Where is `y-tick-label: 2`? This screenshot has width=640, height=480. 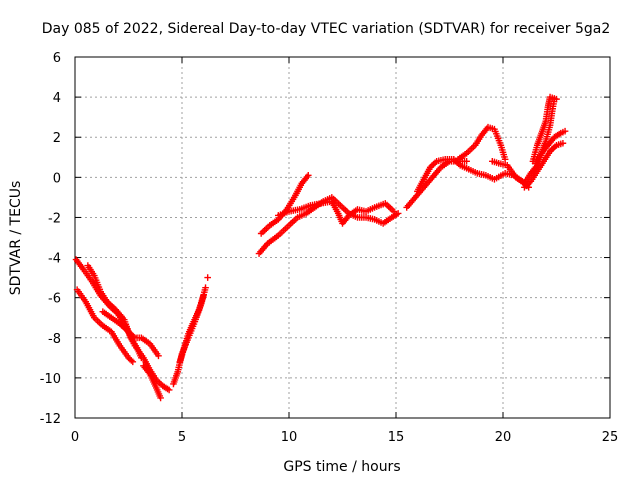 y-tick-label: 2 is located at coordinates (57, 138).